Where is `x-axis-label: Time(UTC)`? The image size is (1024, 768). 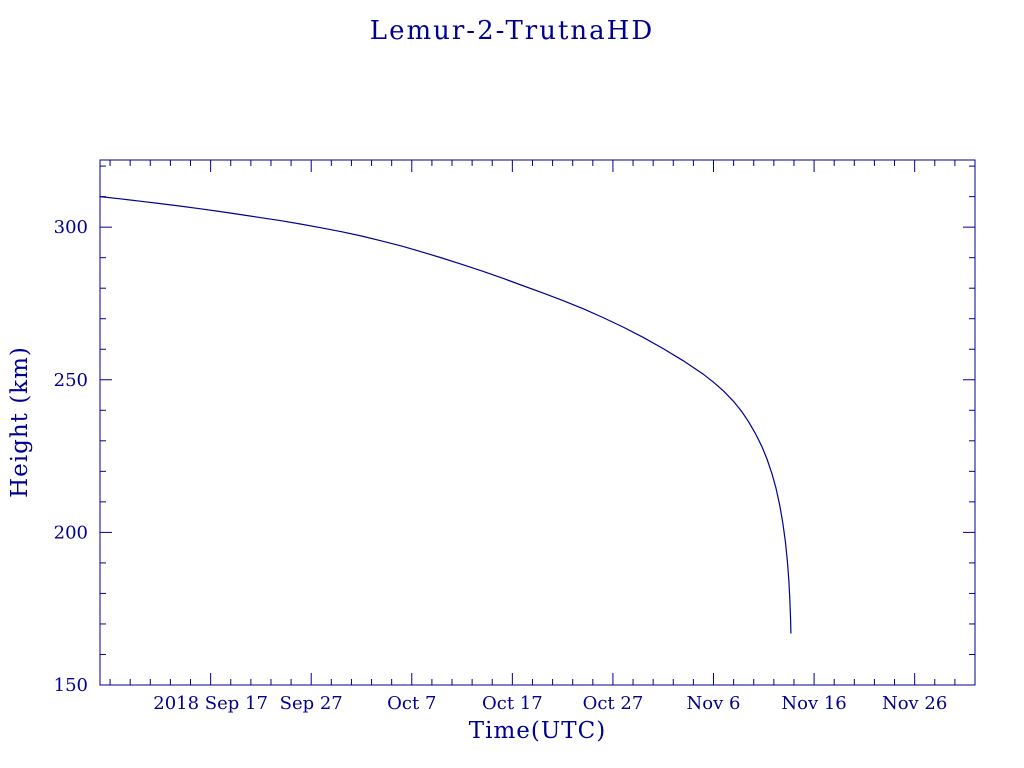 x-axis-label: Time(UTC) is located at coordinates (537, 731).